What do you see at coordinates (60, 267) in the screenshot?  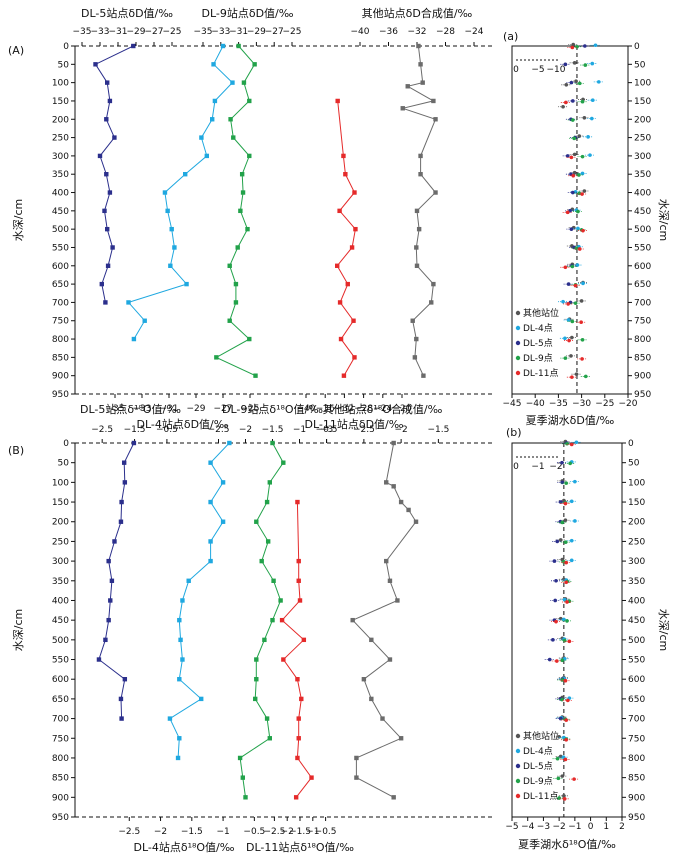 I see `depth-tick-label: 600` at bounding box center [60, 267].